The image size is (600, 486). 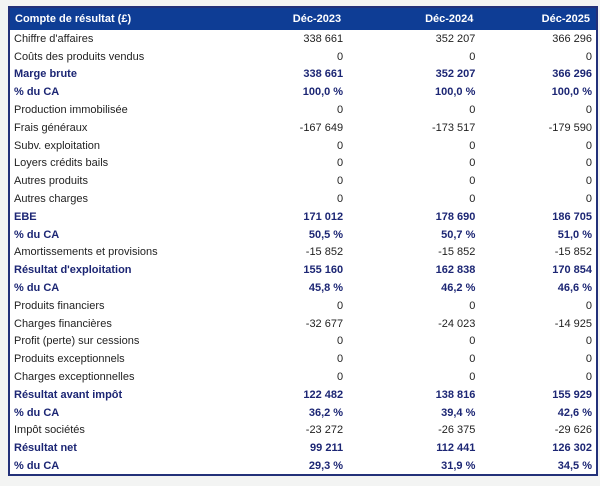 I want to click on row-label: EBE, so click(x=25, y=216).